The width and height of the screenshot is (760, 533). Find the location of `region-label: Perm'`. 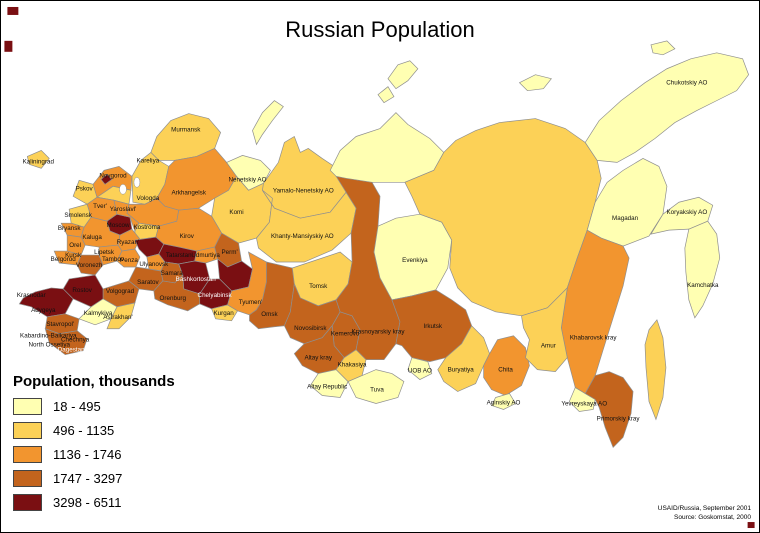

region-label: Perm' is located at coordinates (229, 252).